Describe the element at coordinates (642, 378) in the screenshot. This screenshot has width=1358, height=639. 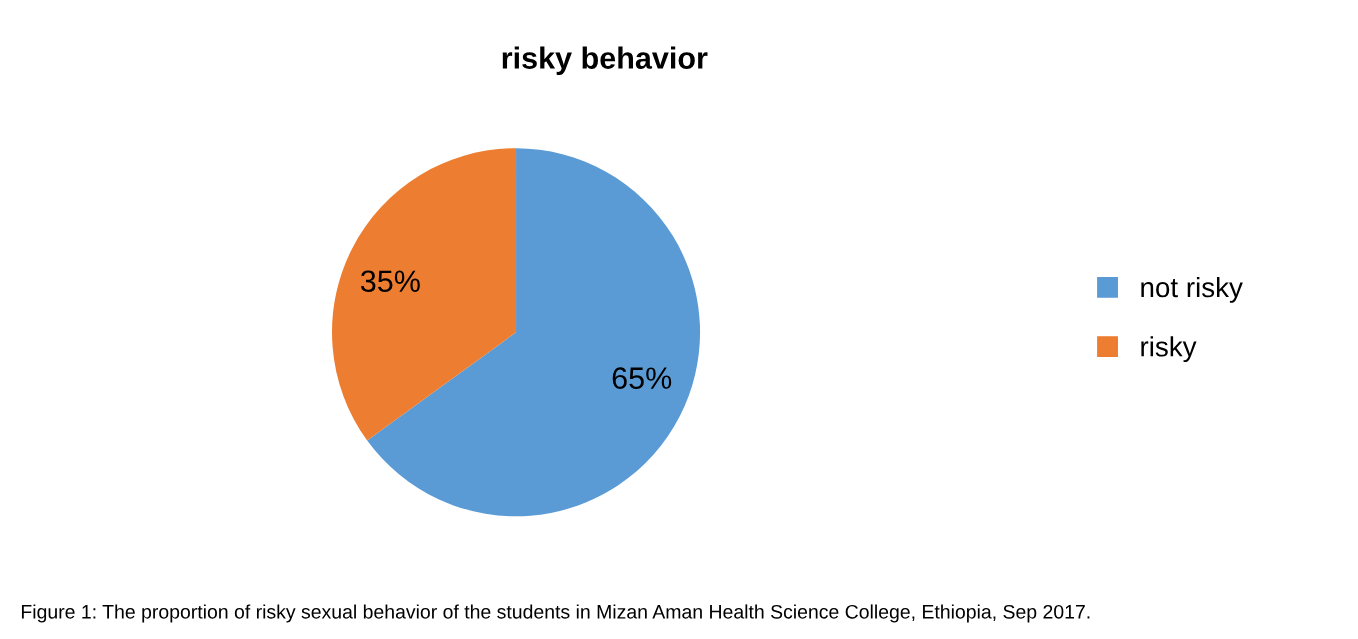
I see `data-label: 65%` at that location.